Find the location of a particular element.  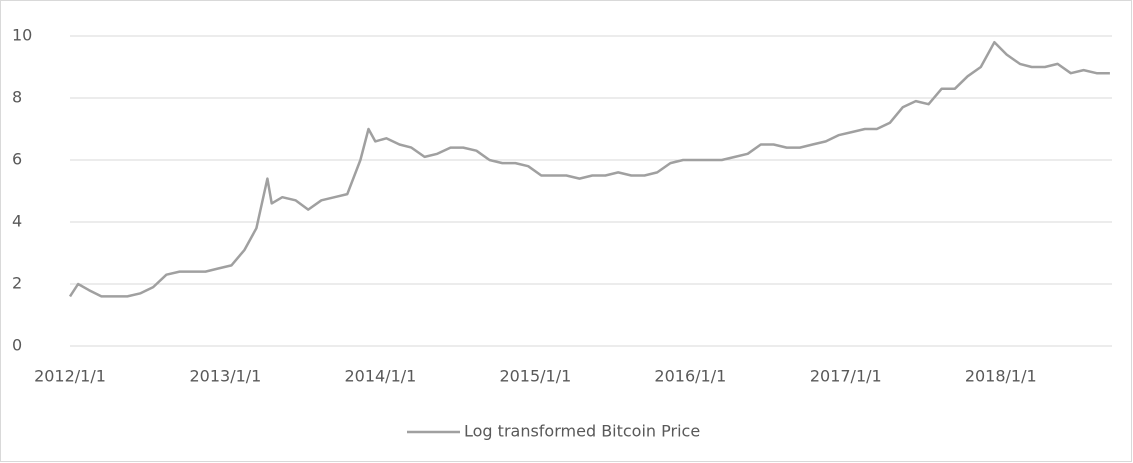

x-tick-label: 2014/1/1 is located at coordinates (380, 376).